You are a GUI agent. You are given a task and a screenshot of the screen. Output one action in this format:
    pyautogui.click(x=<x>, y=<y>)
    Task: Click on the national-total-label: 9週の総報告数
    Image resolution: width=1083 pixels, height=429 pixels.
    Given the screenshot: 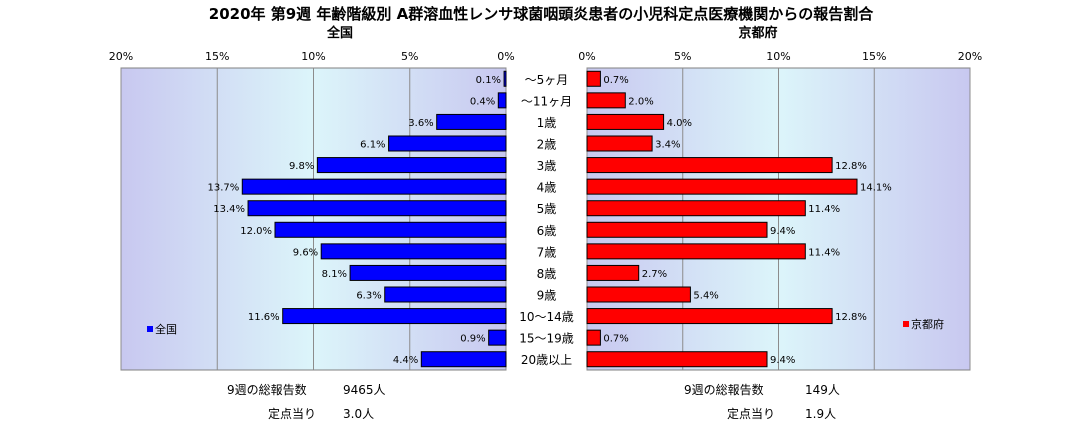 What is the action you would take?
    pyautogui.click(x=267, y=389)
    